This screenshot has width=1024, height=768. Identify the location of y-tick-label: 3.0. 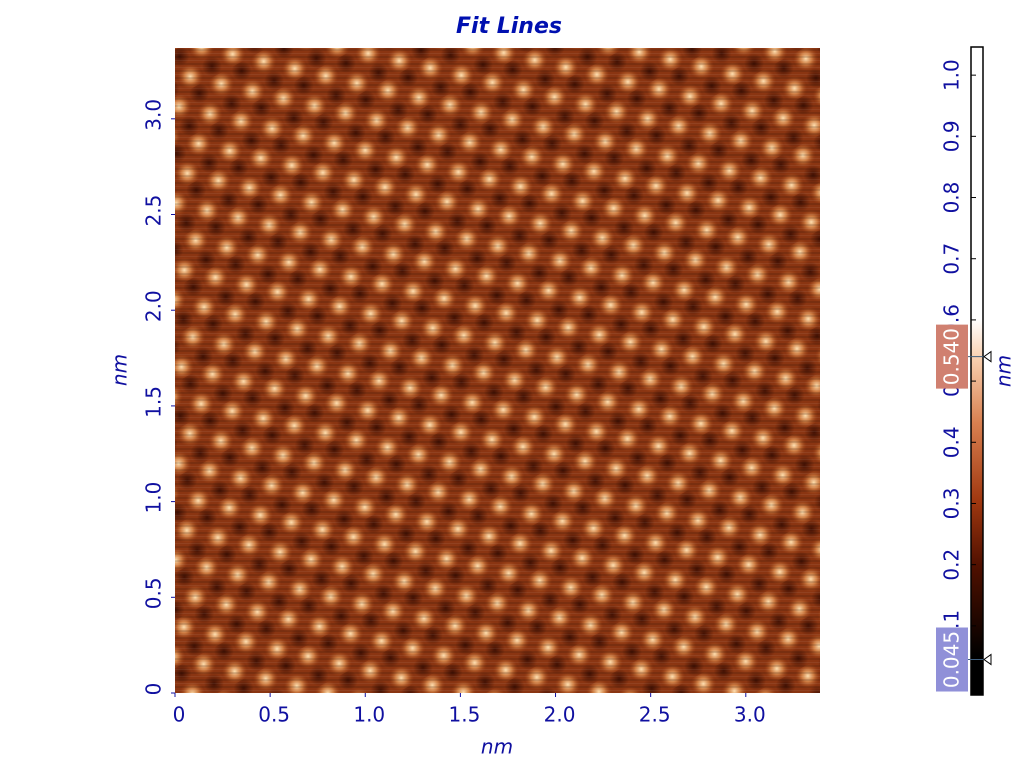
(154, 115).